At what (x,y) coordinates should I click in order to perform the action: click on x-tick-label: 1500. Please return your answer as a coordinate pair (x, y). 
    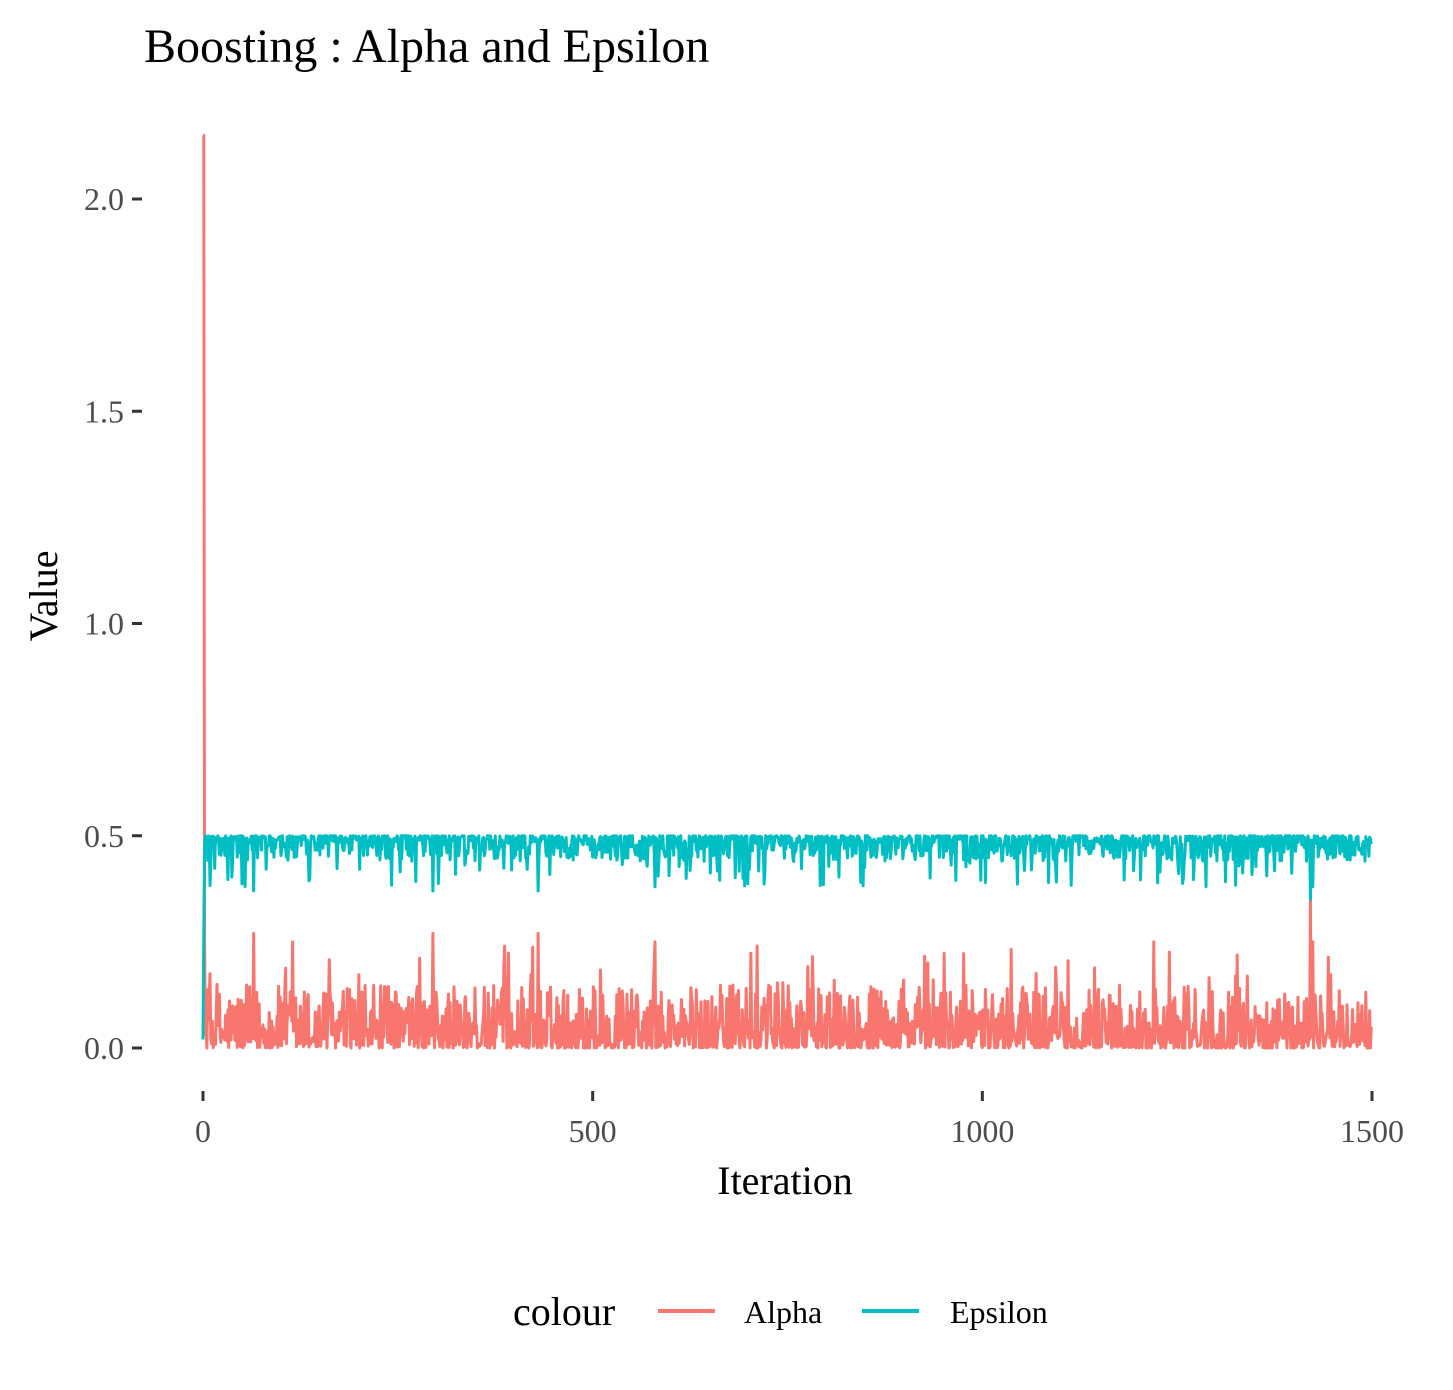
    Looking at the image, I should click on (1372, 1131).